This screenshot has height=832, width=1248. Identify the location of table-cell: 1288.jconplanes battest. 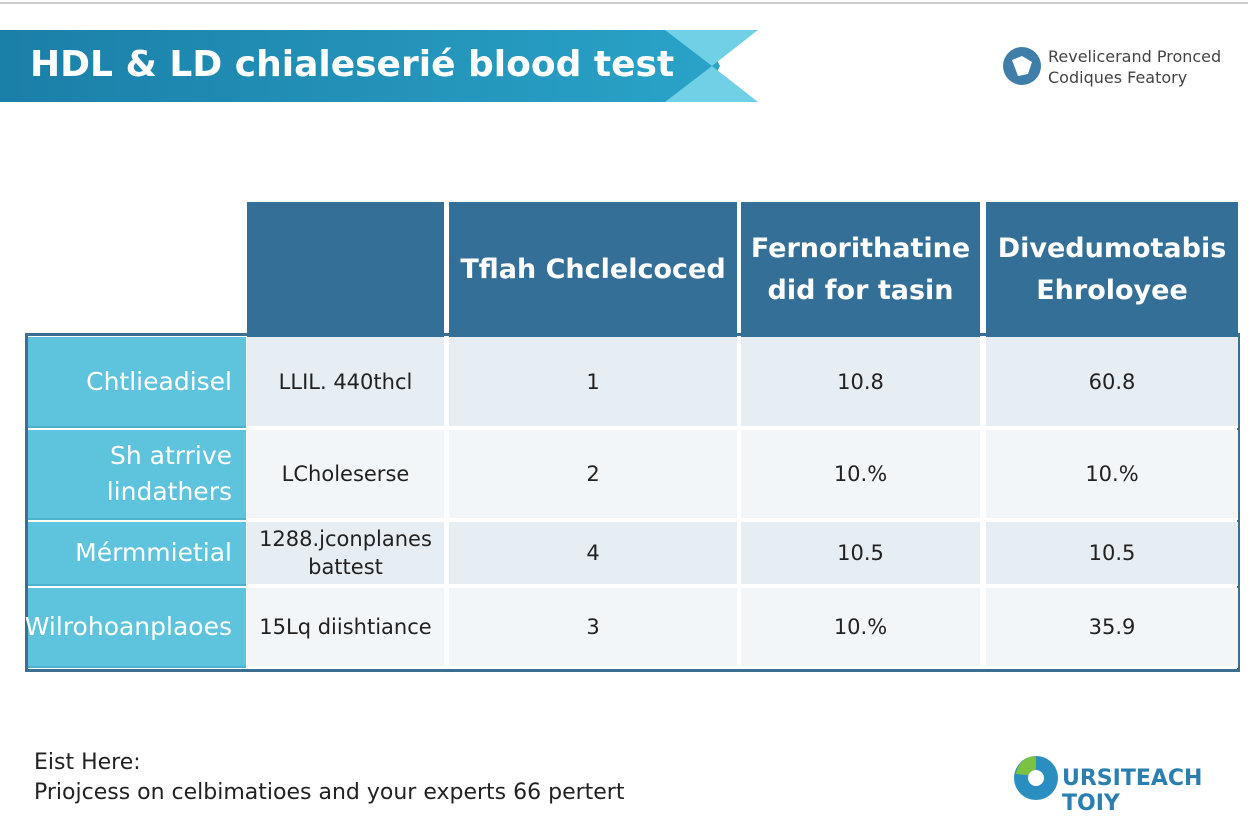
(345, 554).